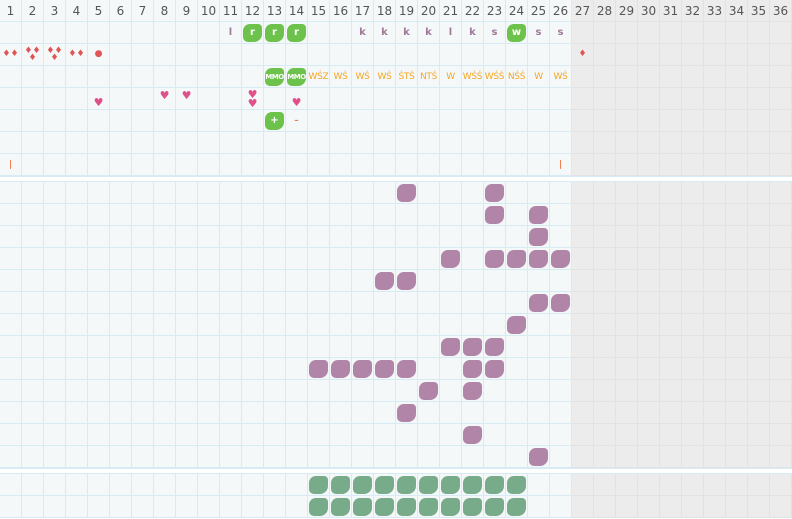  I want to click on grid-cell-25: W, so click(539, 77).